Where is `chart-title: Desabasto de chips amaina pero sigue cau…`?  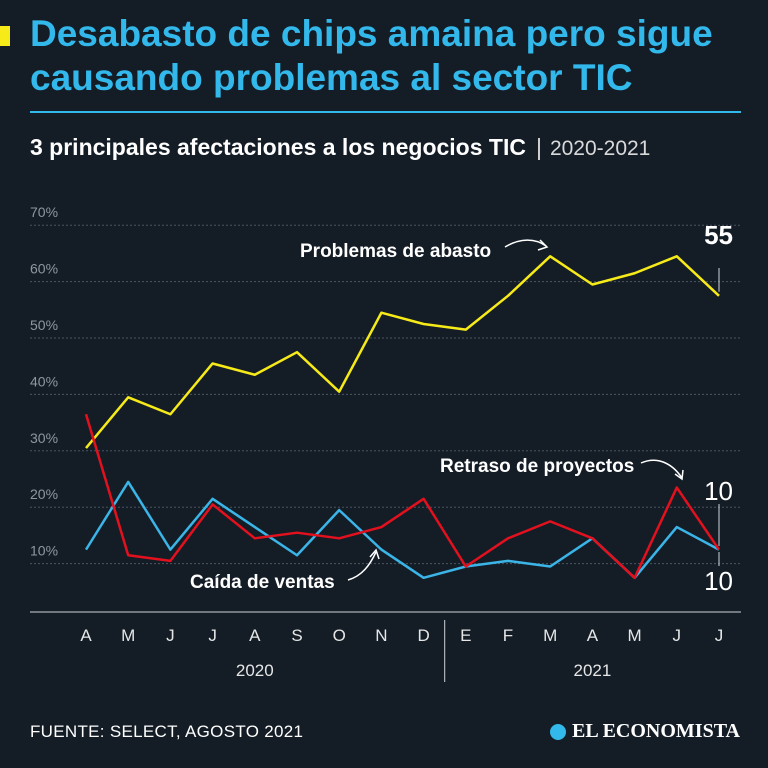
chart-title: Desabasto de chips amaina pero sigue cau… is located at coordinates (371, 55).